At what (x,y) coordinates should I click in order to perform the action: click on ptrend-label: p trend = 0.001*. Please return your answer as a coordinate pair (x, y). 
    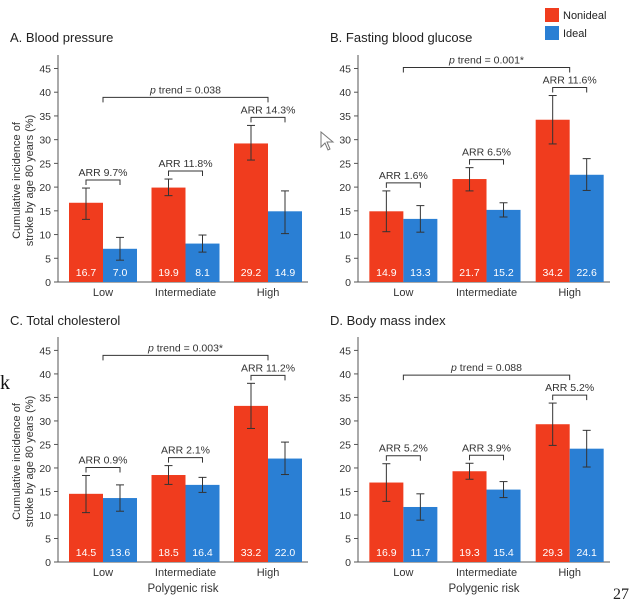
    Looking at the image, I should click on (486, 61).